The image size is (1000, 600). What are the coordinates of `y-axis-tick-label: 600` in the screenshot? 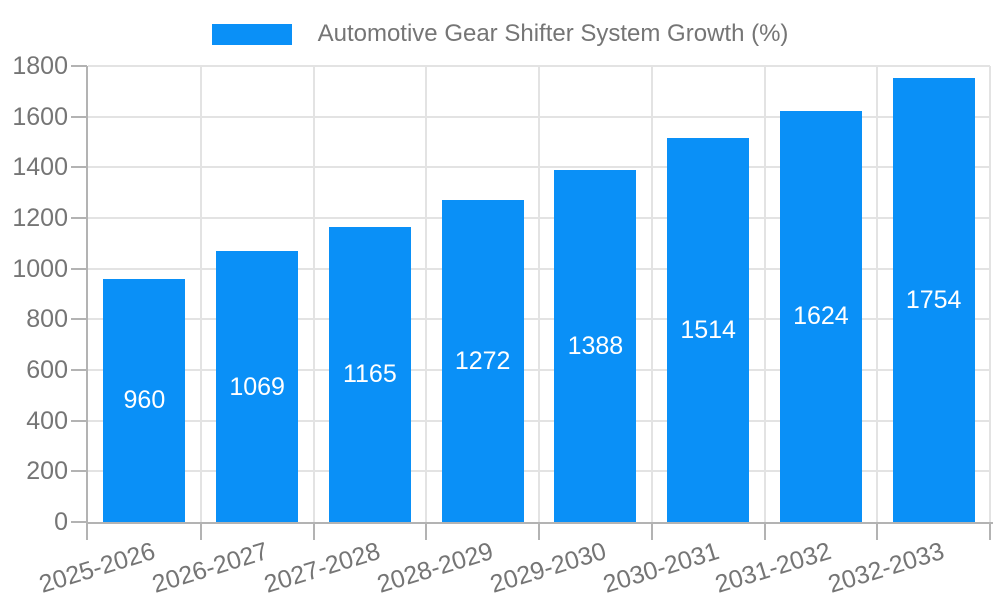 It's located at (47, 370).